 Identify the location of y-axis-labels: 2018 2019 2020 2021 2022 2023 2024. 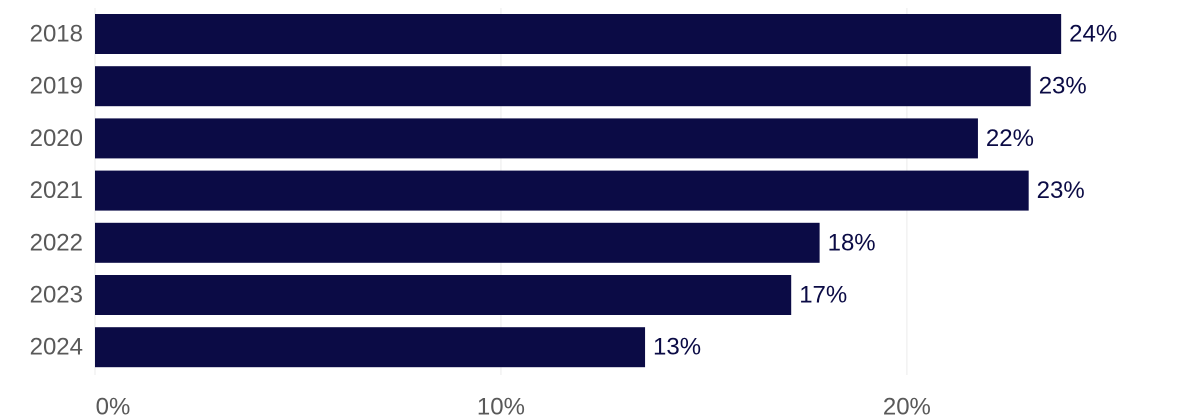
(56, 191).